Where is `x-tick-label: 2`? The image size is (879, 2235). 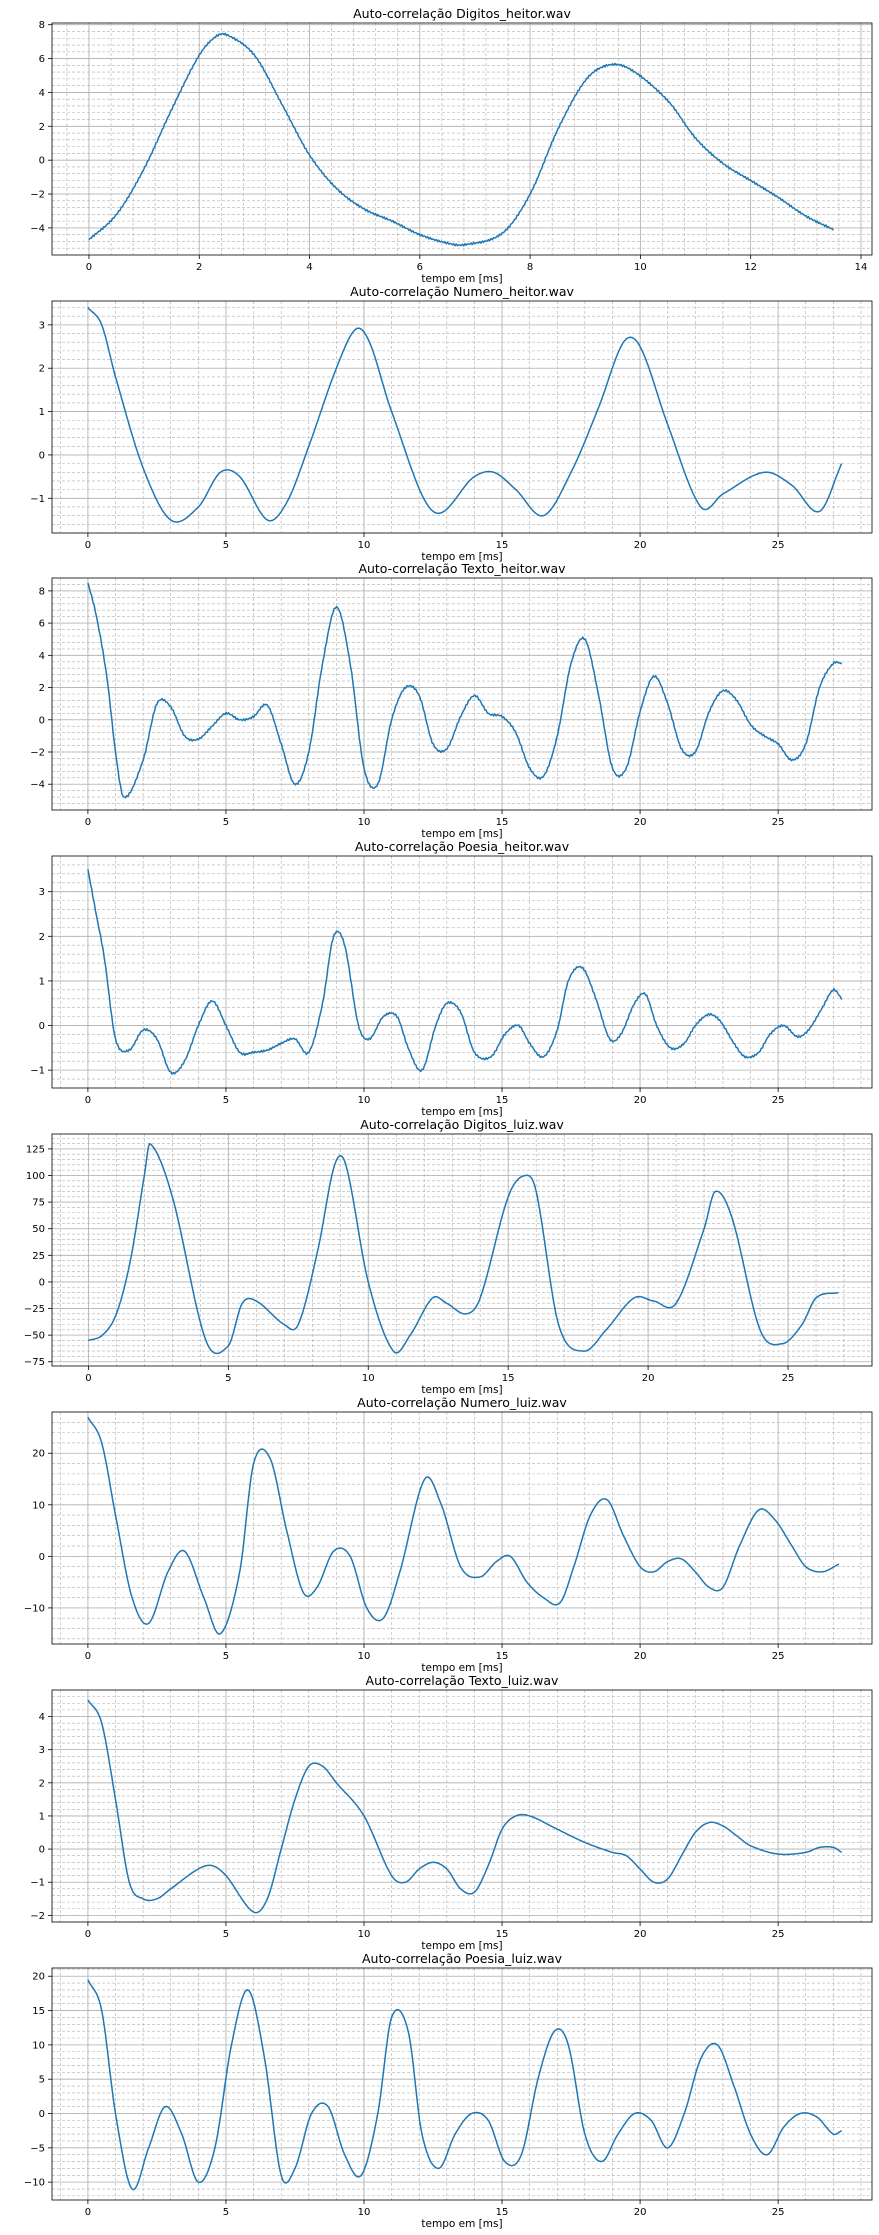
x-tick-label: 2 is located at coordinates (199, 267).